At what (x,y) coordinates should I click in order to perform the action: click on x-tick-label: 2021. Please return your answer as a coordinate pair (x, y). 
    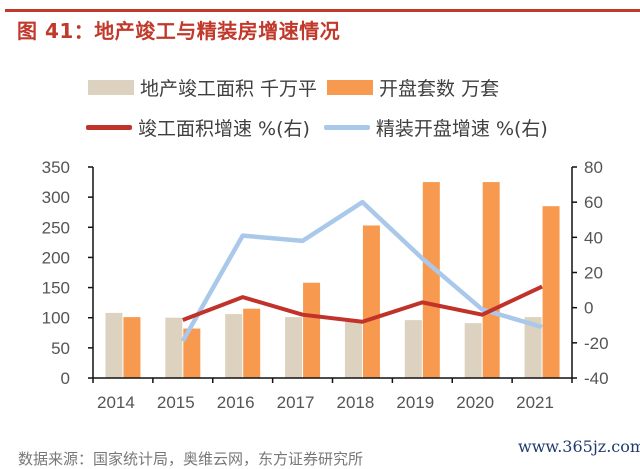
    Looking at the image, I should click on (535, 402).